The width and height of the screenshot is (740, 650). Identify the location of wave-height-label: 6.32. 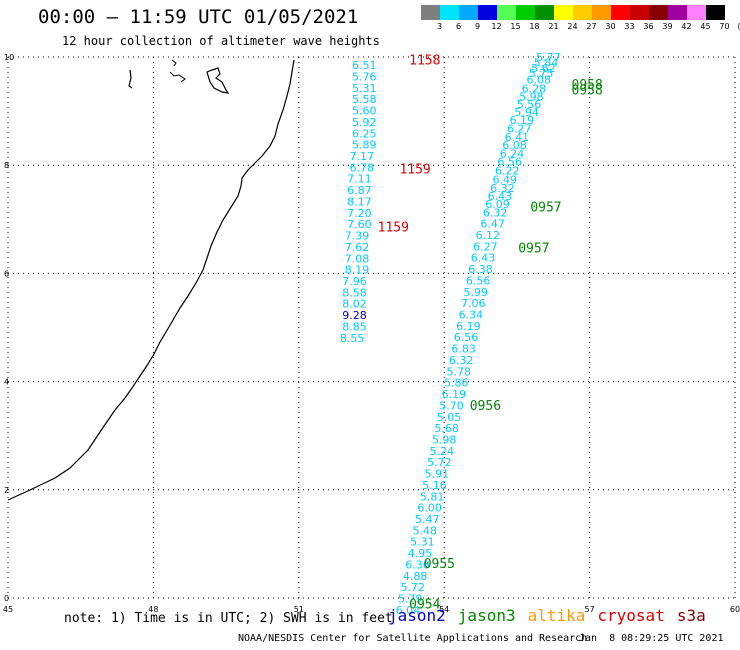
(502, 188).